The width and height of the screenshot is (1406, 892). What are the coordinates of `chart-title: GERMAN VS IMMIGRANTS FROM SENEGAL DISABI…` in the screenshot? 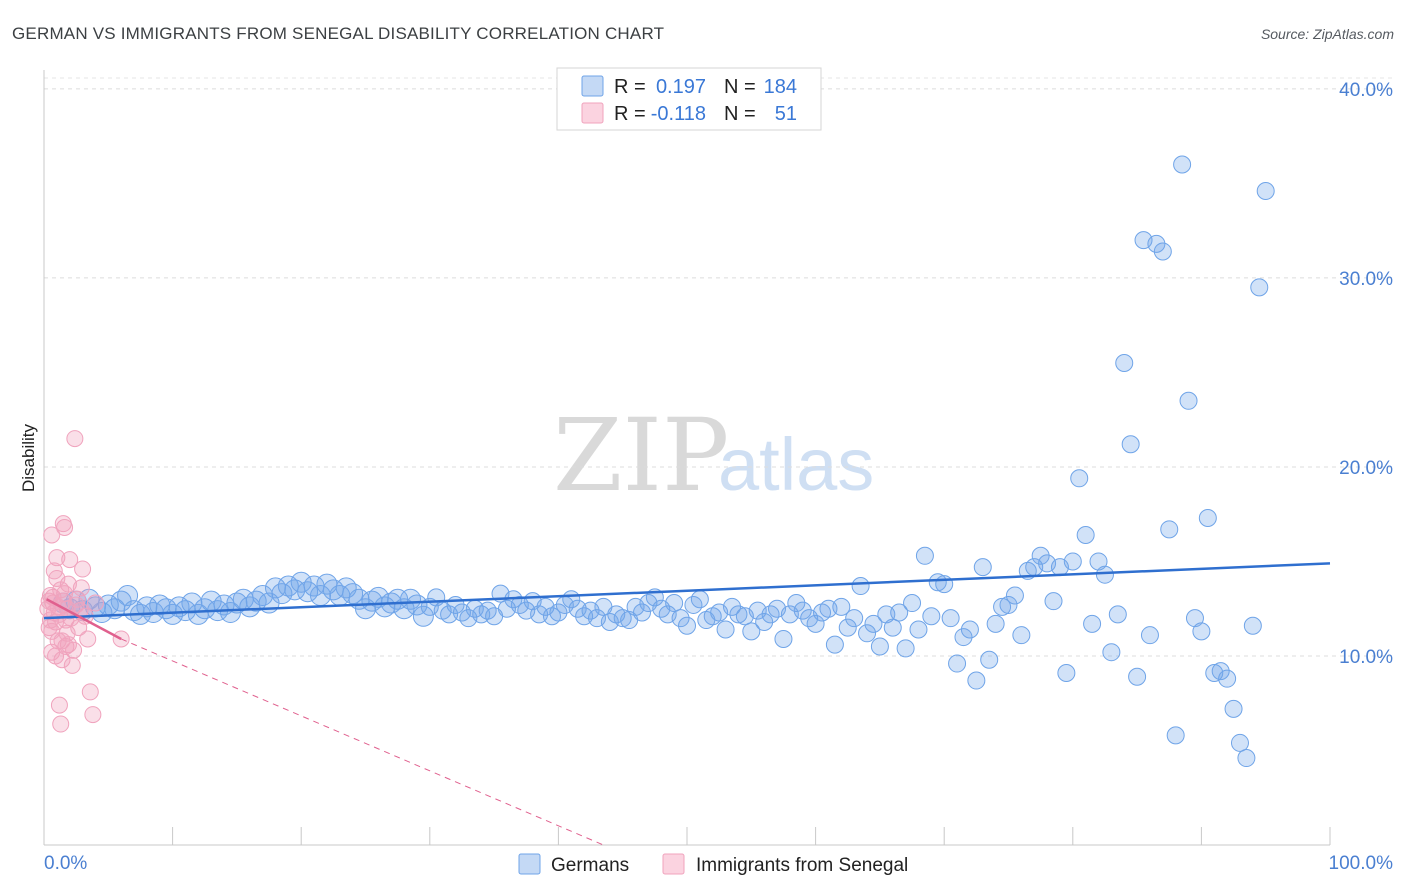 It's located at (338, 33).